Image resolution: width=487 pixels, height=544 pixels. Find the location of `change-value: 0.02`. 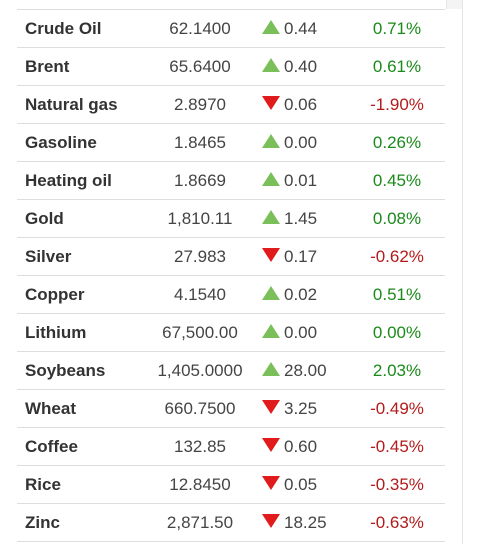

change-value: 0.02 is located at coordinates (301, 294).